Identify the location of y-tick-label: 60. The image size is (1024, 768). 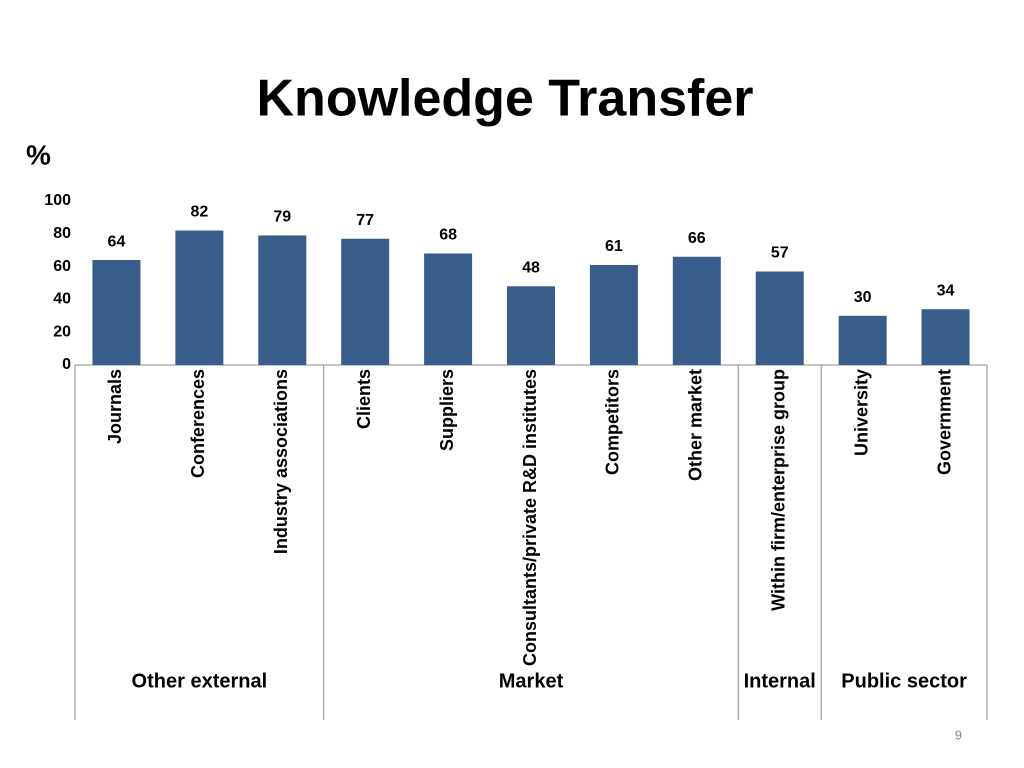
(62, 266).